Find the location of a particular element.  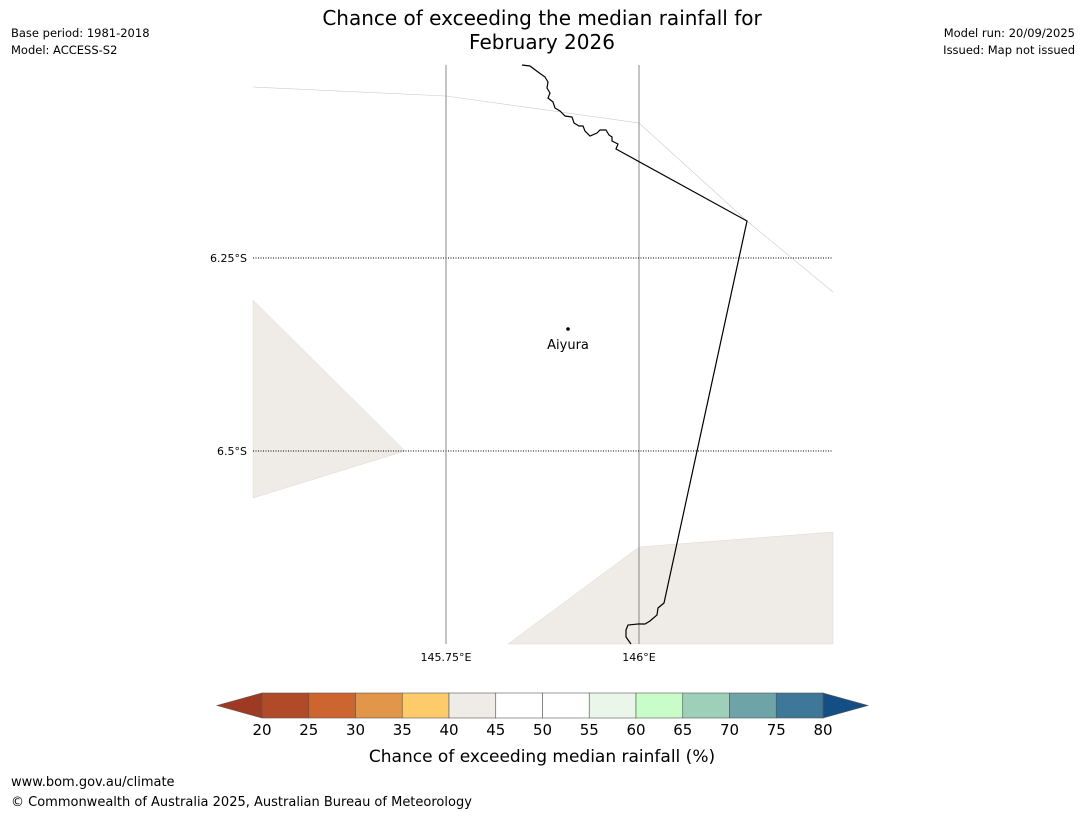

province-boundary is located at coordinates (634, 354).